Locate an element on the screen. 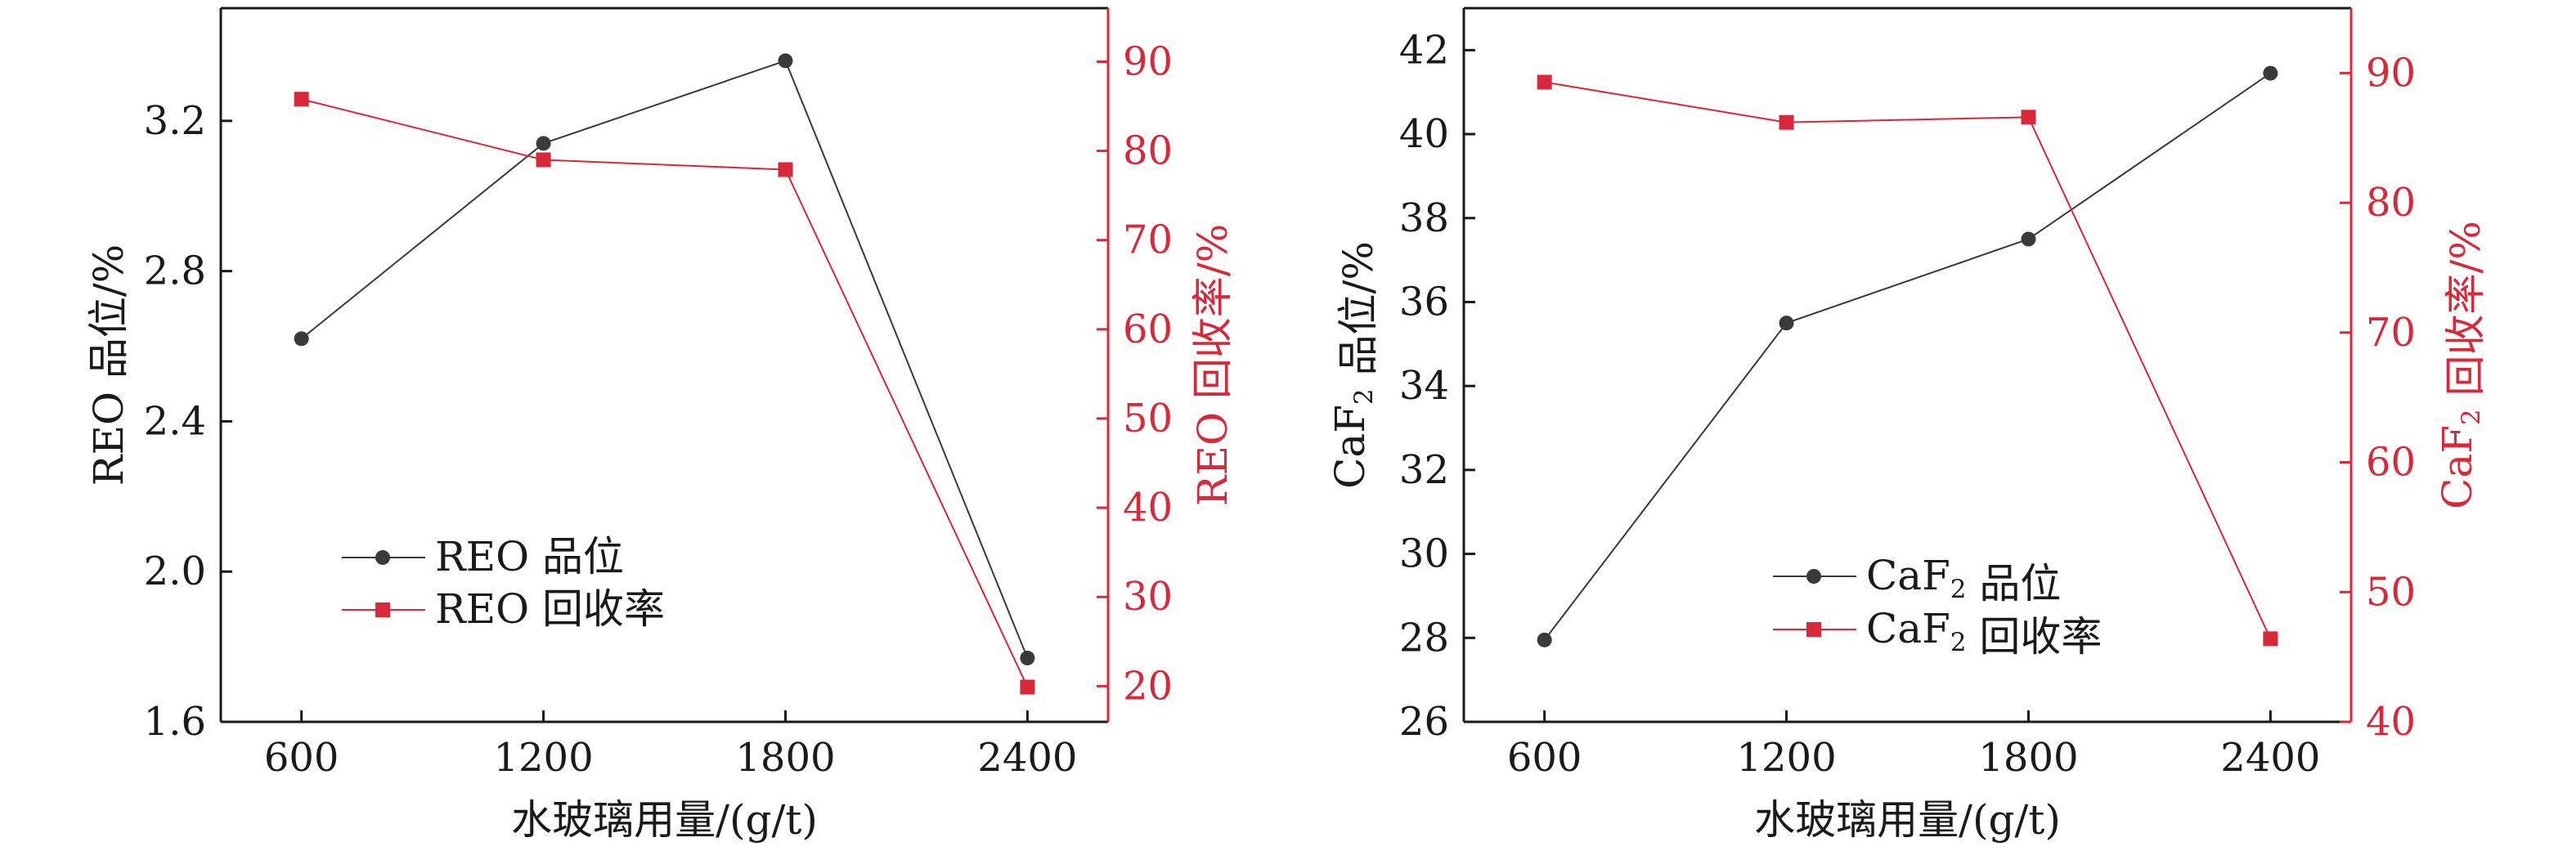 This screenshot has height=851, width=2576. y-left-tick-label: 34 is located at coordinates (1424, 386).